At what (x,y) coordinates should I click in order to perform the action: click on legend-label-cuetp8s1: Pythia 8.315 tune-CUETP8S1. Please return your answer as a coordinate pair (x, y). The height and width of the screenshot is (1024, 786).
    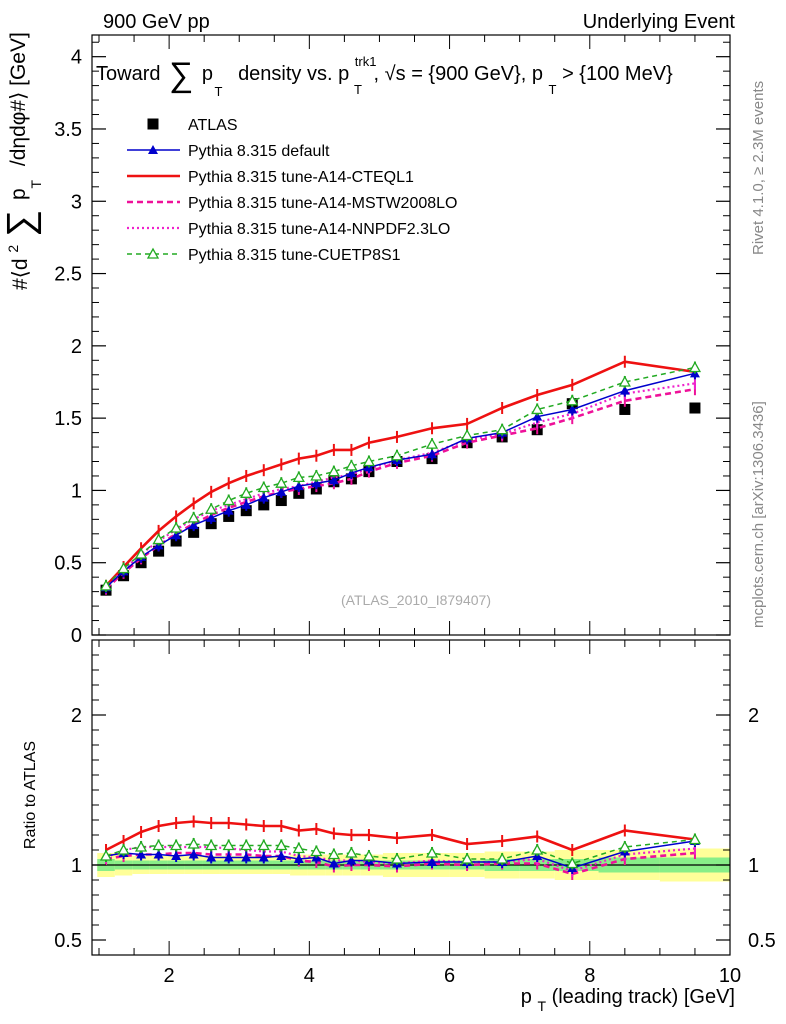
    Looking at the image, I should click on (294, 255).